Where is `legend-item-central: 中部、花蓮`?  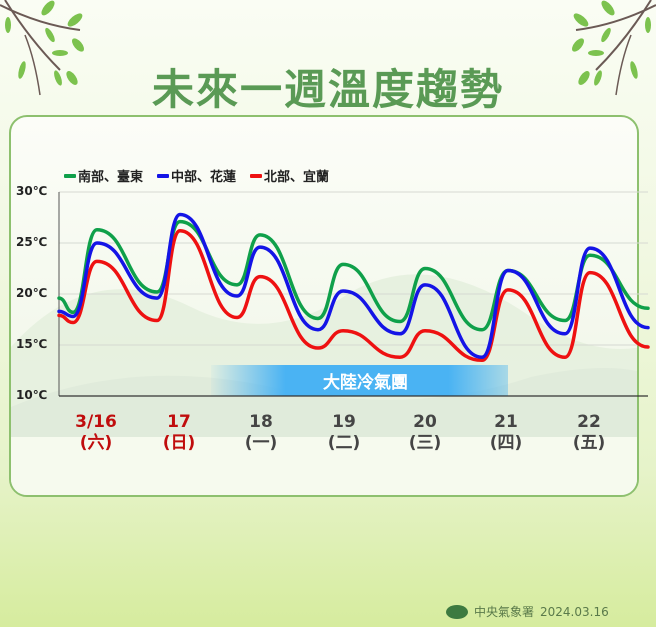
legend-item-central: 中部、花蓮 is located at coordinates (196, 175).